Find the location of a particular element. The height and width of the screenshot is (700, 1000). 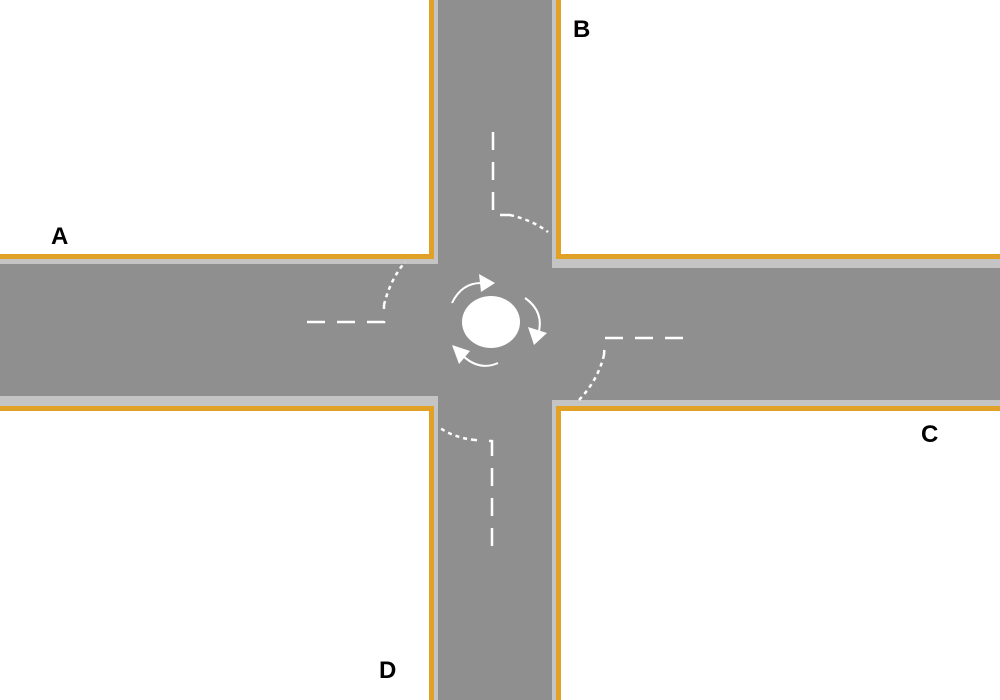

arrowhead-bottom-icon is located at coordinates (461, 354).